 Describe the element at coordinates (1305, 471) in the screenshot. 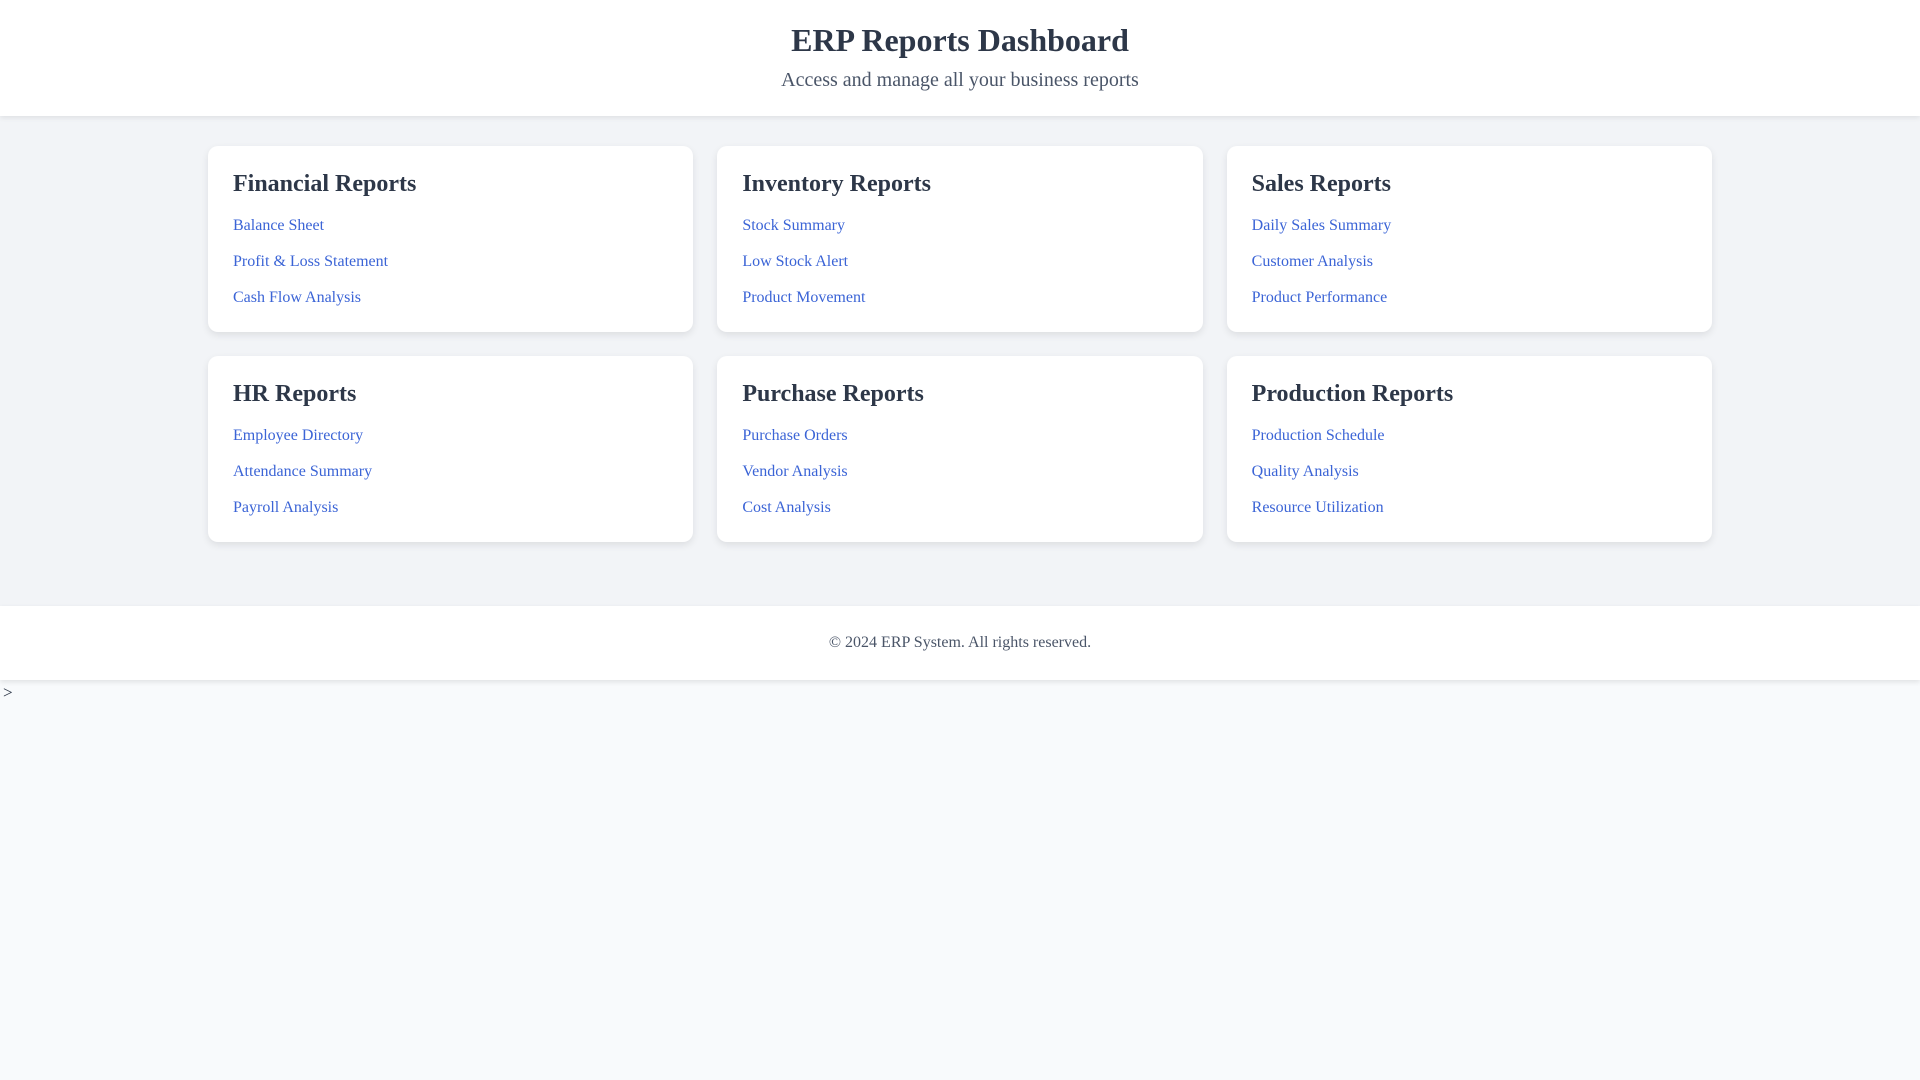

I see `report-link-quality-analysis: Quality Analysis` at that location.